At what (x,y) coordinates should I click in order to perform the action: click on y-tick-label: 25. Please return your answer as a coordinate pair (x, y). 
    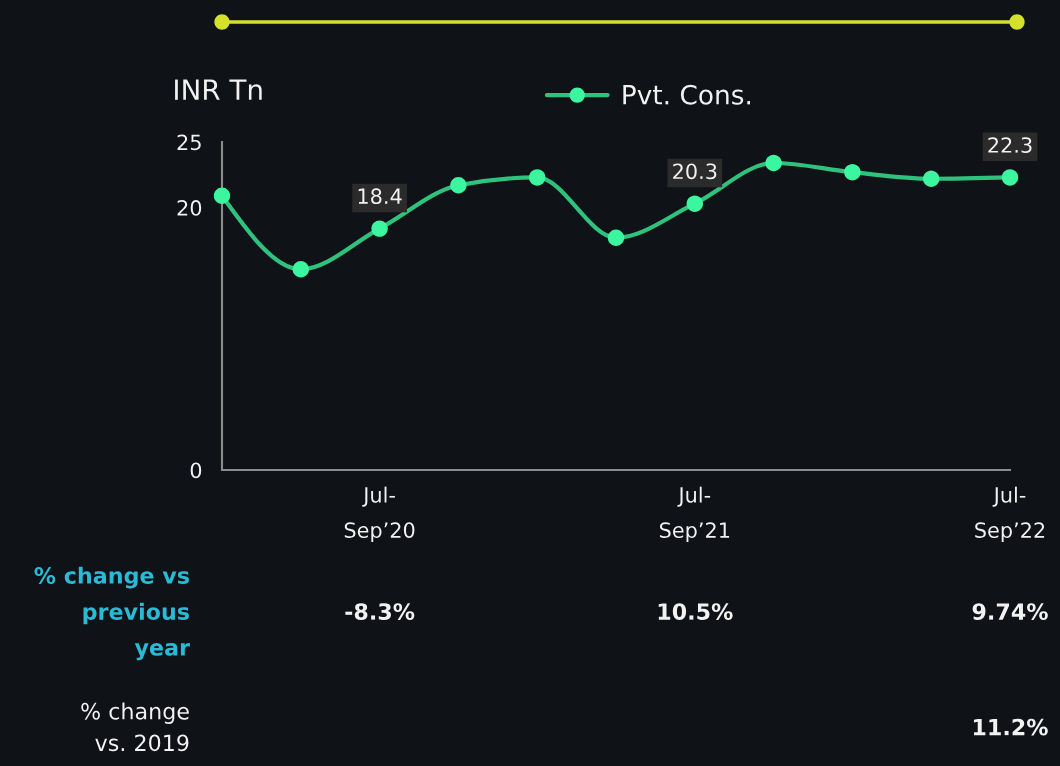
    Looking at the image, I should click on (189, 142).